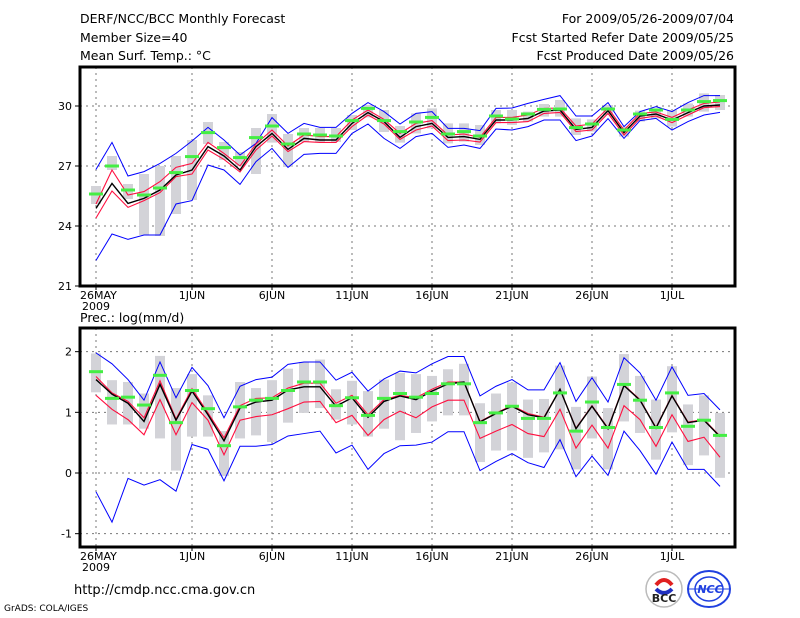 Image resolution: width=800 pixels, height=618 pixels. I want to click on member-size: Member Size=40, so click(134, 37).